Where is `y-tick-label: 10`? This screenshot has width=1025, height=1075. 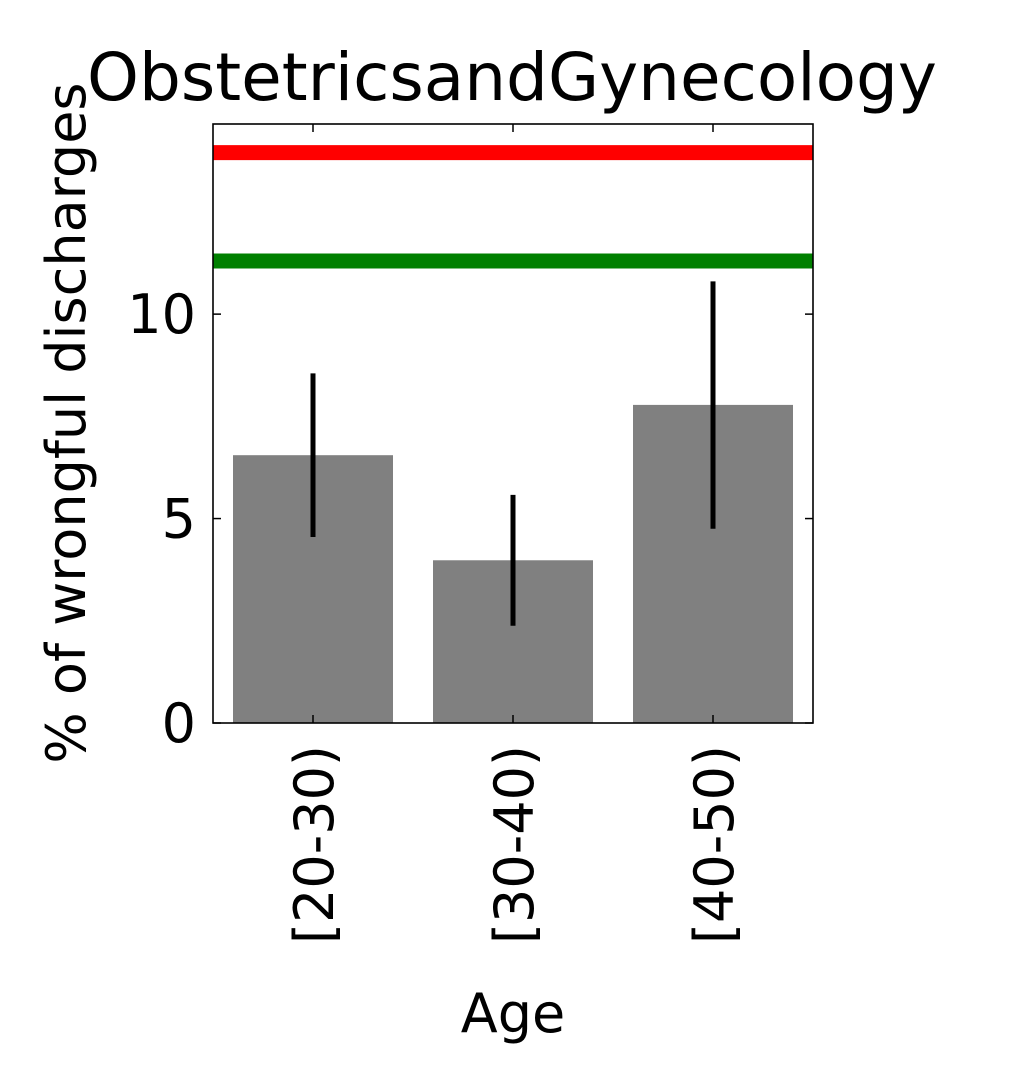 y-tick-label: 10 is located at coordinates (161, 314).